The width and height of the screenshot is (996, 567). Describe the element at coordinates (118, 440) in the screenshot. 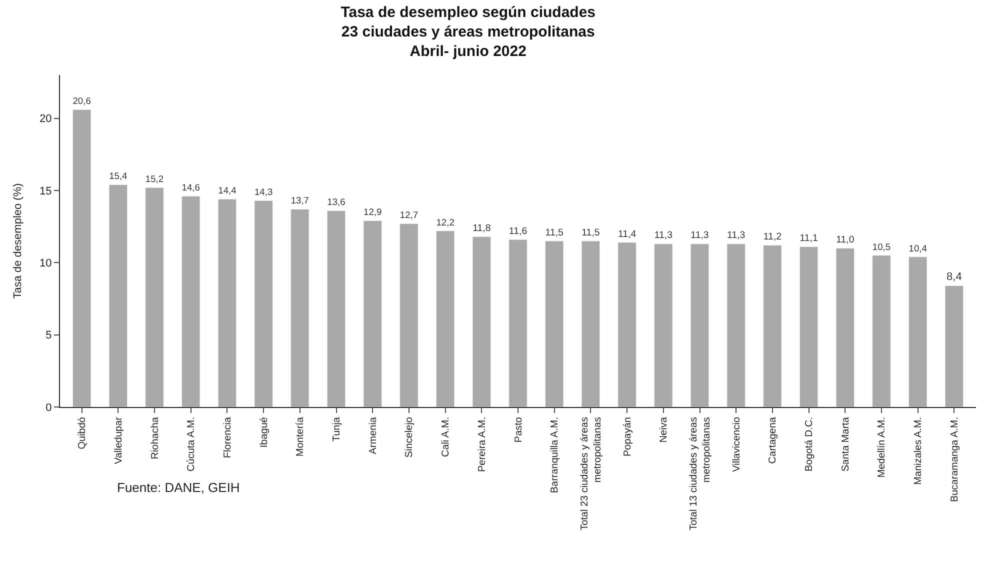

I see `x-tick-label: Valledupar` at that location.